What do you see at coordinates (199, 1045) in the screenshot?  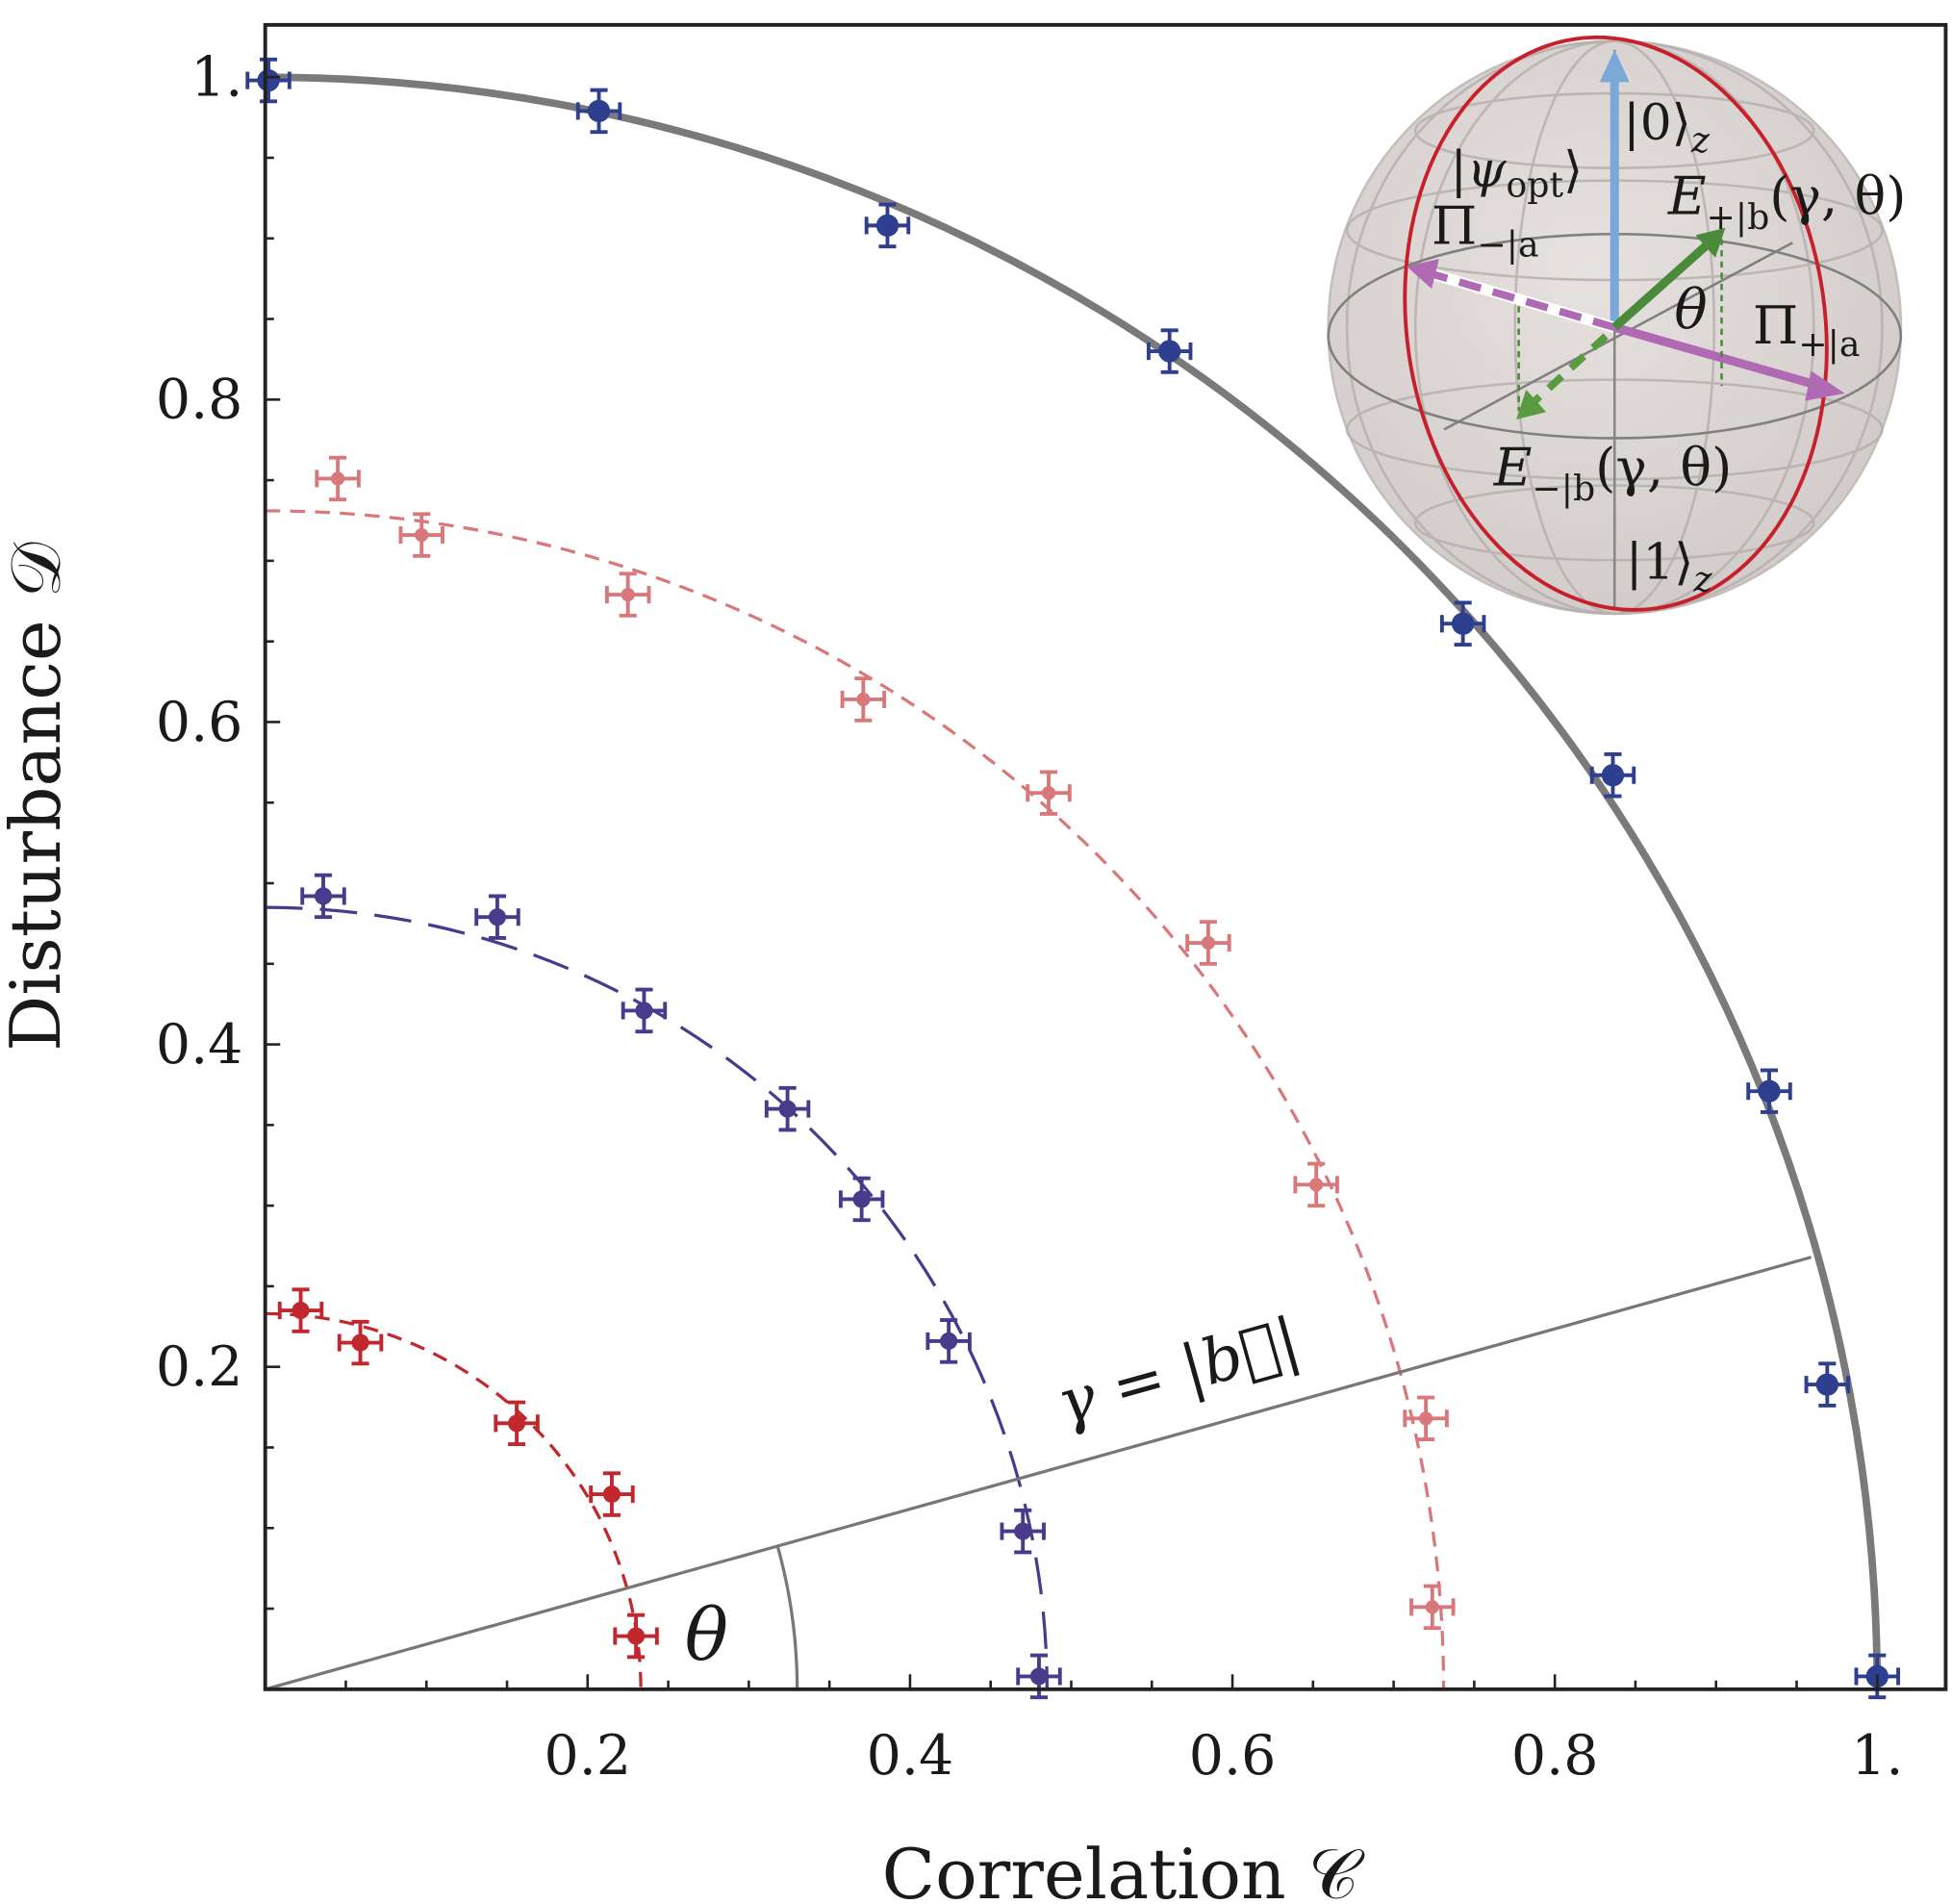 I see `y-tick-label: 0.4` at bounding box center [199, 1045].